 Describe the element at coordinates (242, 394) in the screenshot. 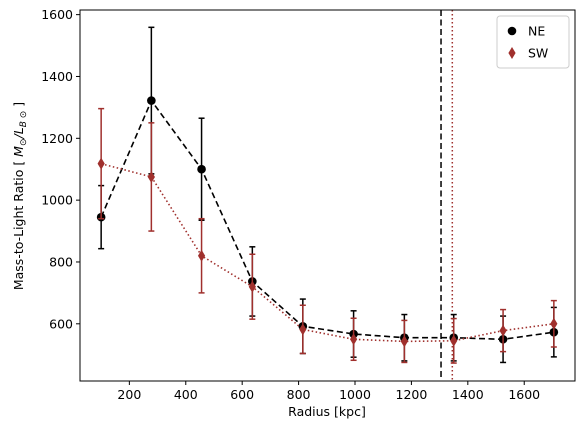

I see `x-tick-label: 600` at that location.